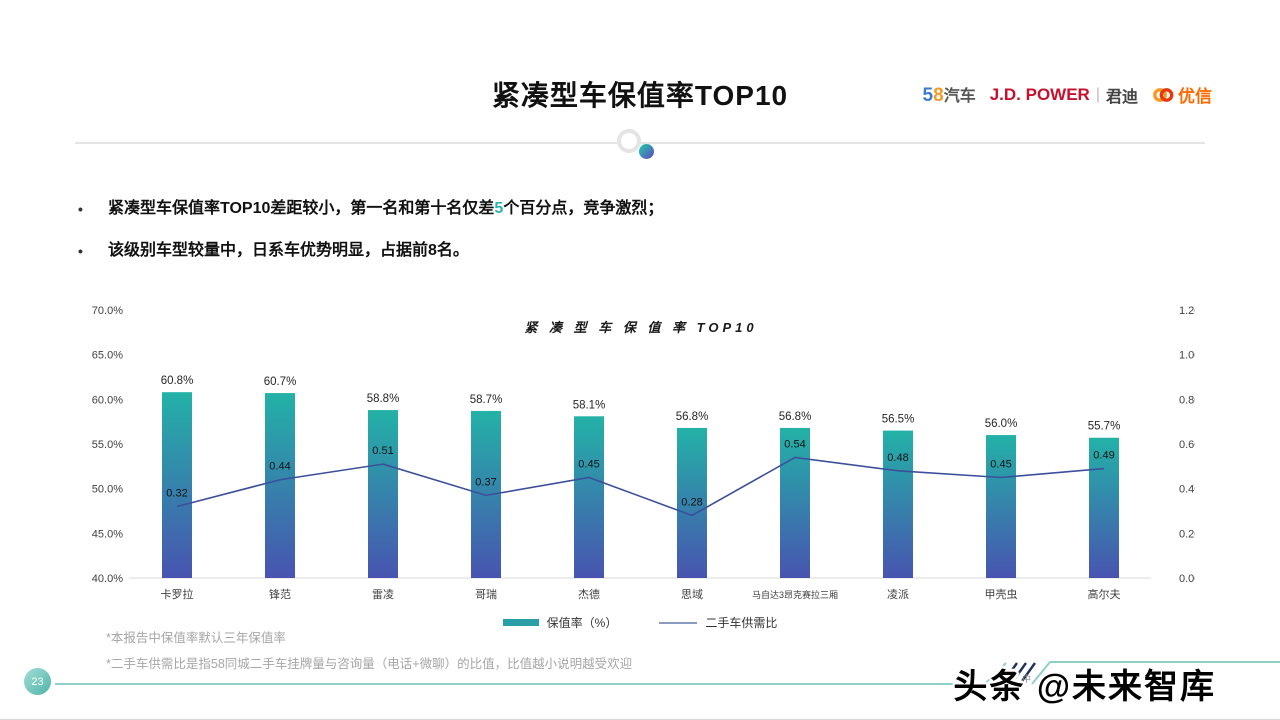 This screenshot has width=1280, height=720. I want to click on line-point-label: 0.54, so click(794, 444).